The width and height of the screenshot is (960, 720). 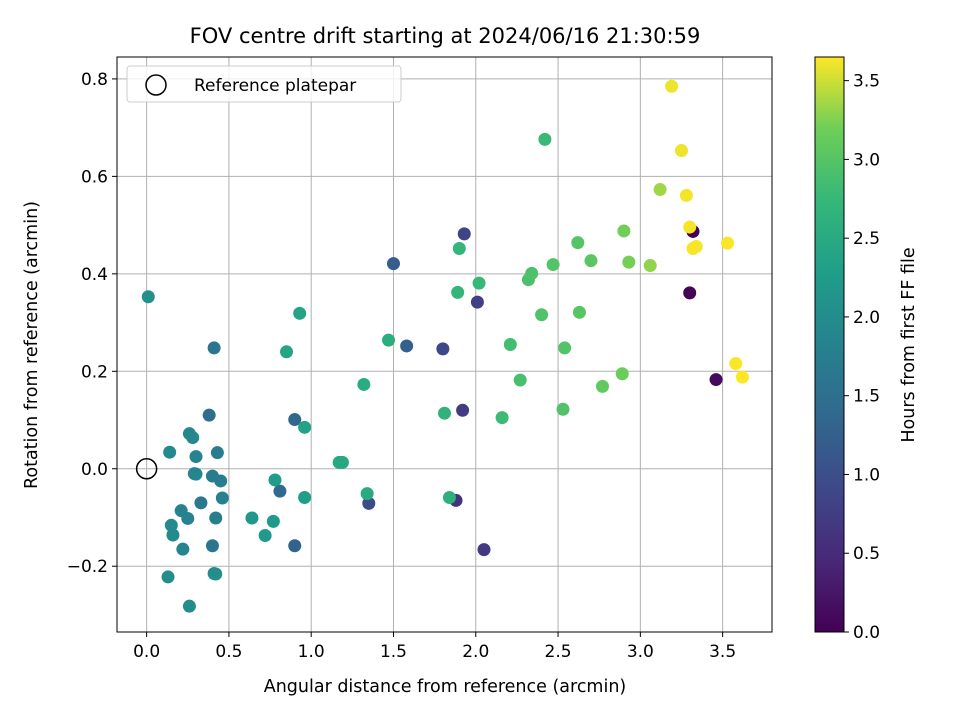 What do you see at coordinates (228, 652) in the screenshot?
I see `x-tick-label: 0.5` at bounding box center [228, 652].